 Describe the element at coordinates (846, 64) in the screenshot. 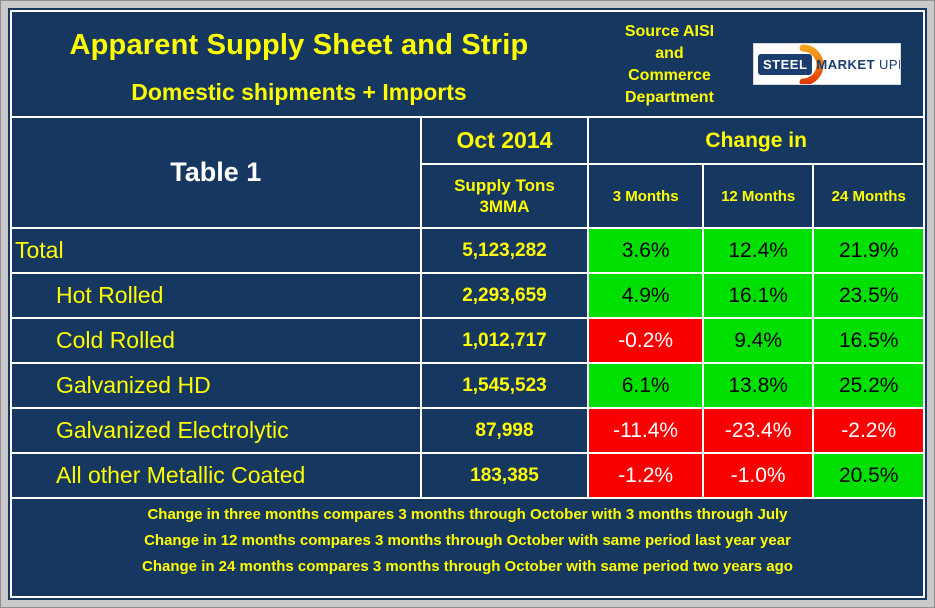

I see `logo-market-text: MARKET` at that location.